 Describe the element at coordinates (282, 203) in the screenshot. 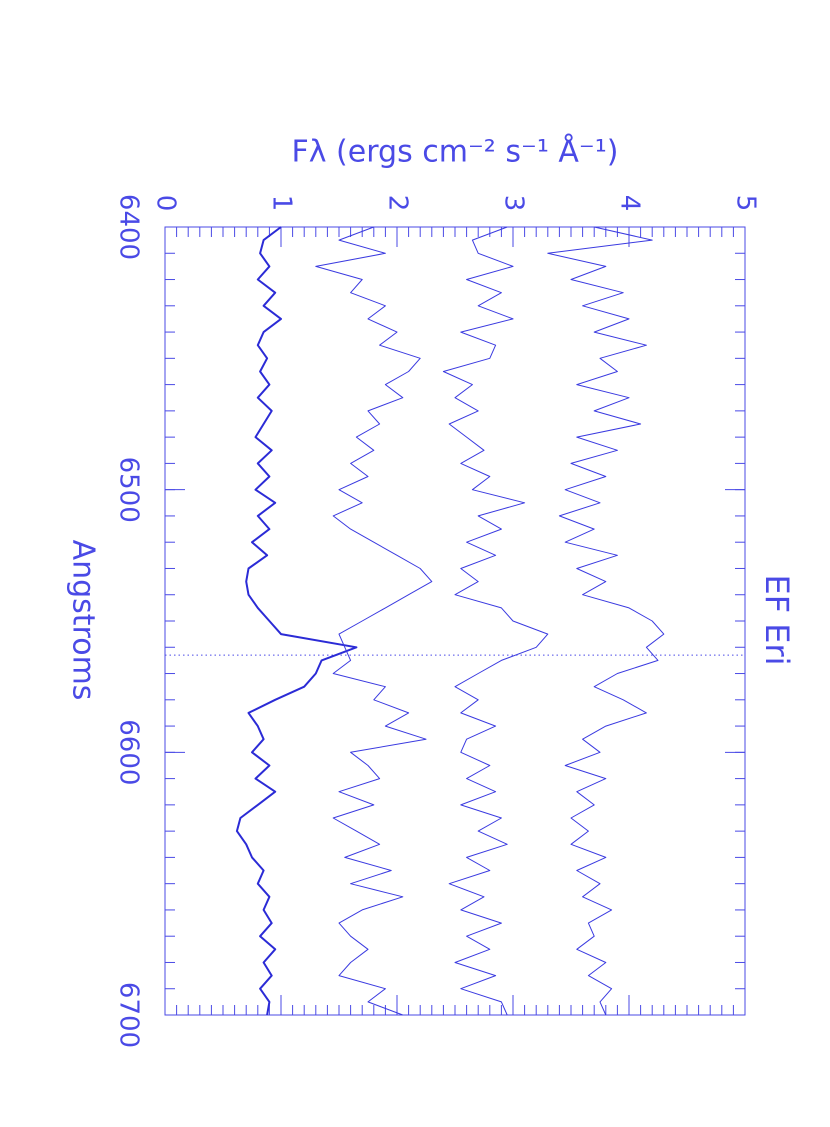

I see `y-tick-label: 1` at that location.